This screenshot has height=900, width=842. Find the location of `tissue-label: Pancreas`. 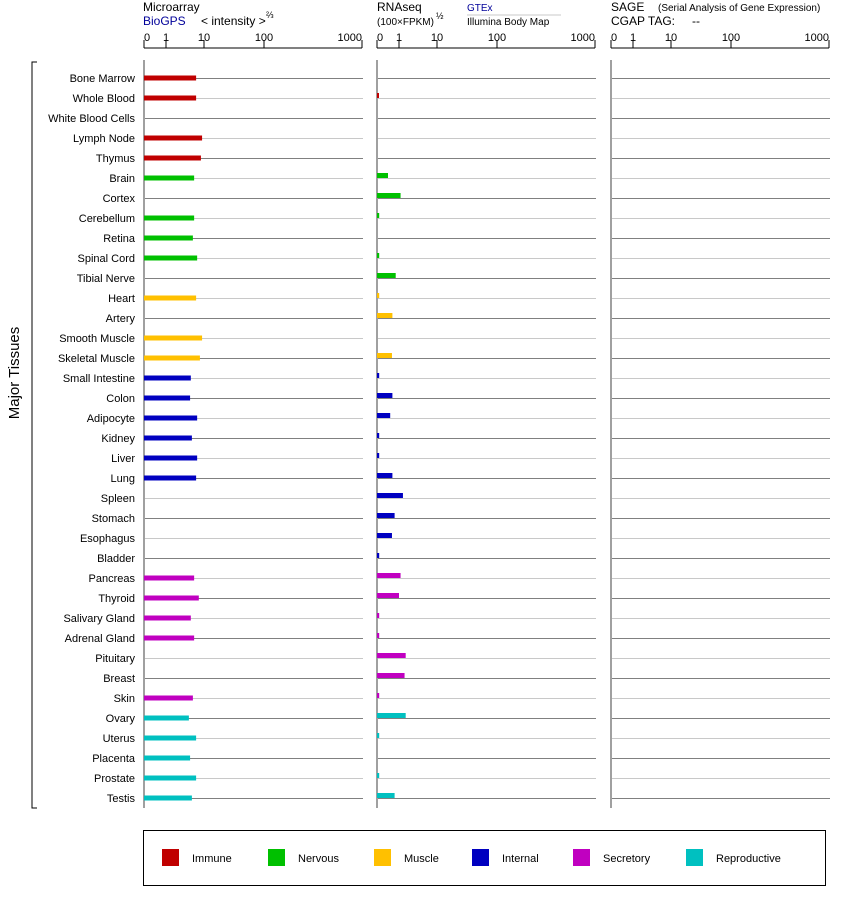

tissue-label: Pancreas is located at coordinates (112, 579).